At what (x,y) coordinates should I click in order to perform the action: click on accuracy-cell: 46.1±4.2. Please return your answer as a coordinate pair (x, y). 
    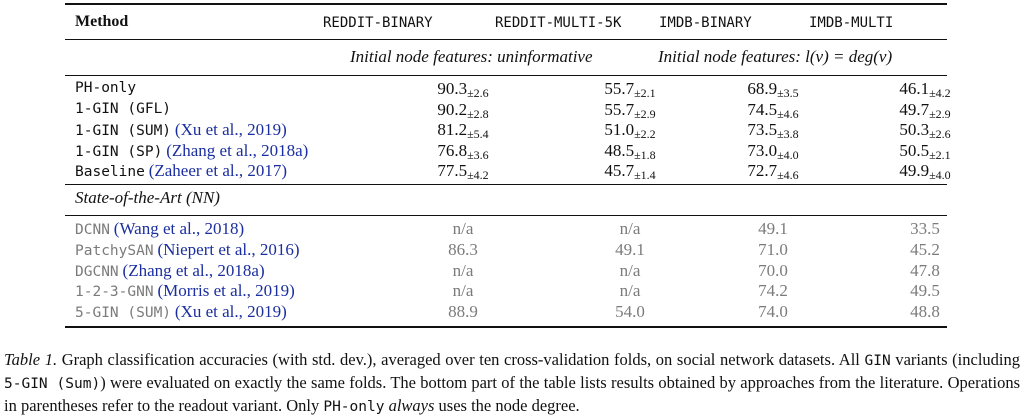
    Looking at the image, I should click on (925, 90).